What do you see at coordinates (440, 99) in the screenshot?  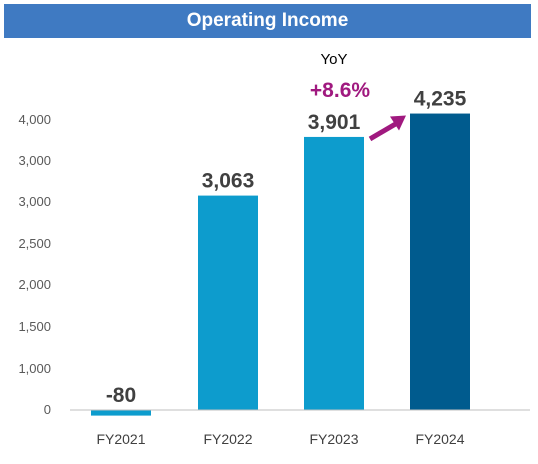 I see `data-label: 4,235` at bounding box center [440, 99].